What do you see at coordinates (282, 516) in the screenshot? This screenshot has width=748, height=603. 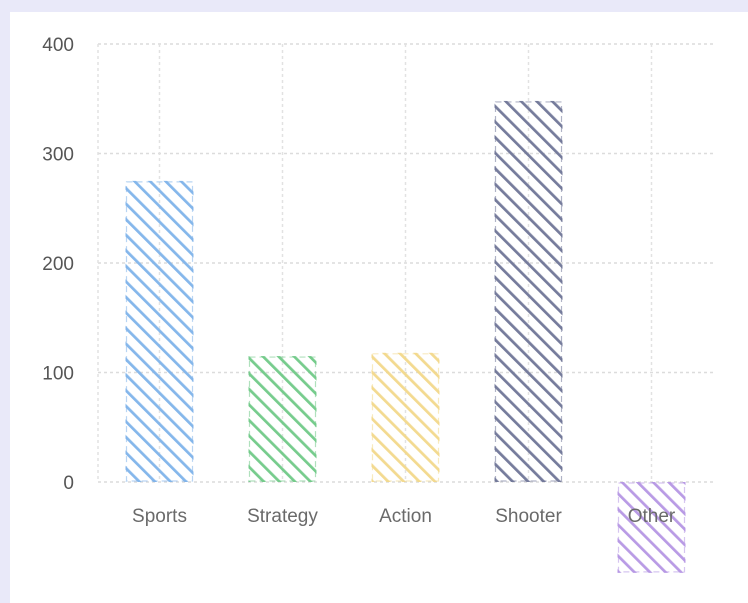 I see `x-tick-label-strategy: Strategy` at bounding box center [282, 516].